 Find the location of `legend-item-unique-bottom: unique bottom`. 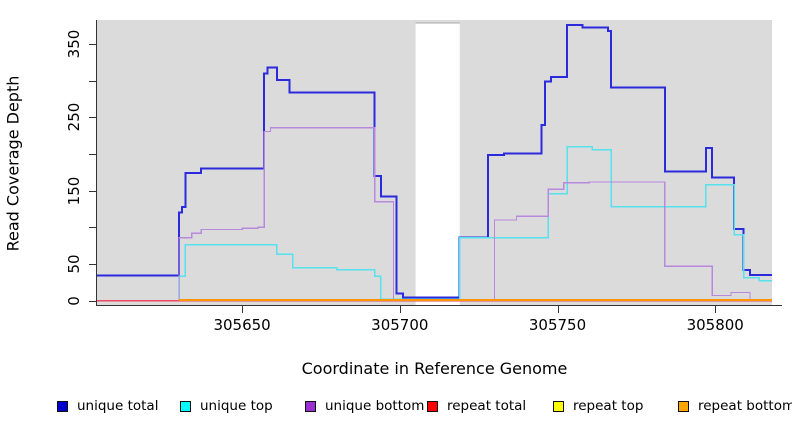

legend-item-unique-bottom: unique bottom is located at coordinates (364, 406).